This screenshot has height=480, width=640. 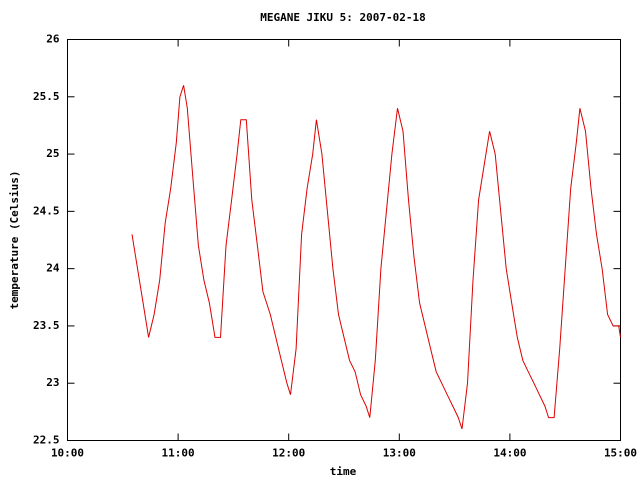 What do you see at coordinates (46, 440) in the screenshot?
I see `y-tick-label: 22.5` at bounding box center [46, 440].